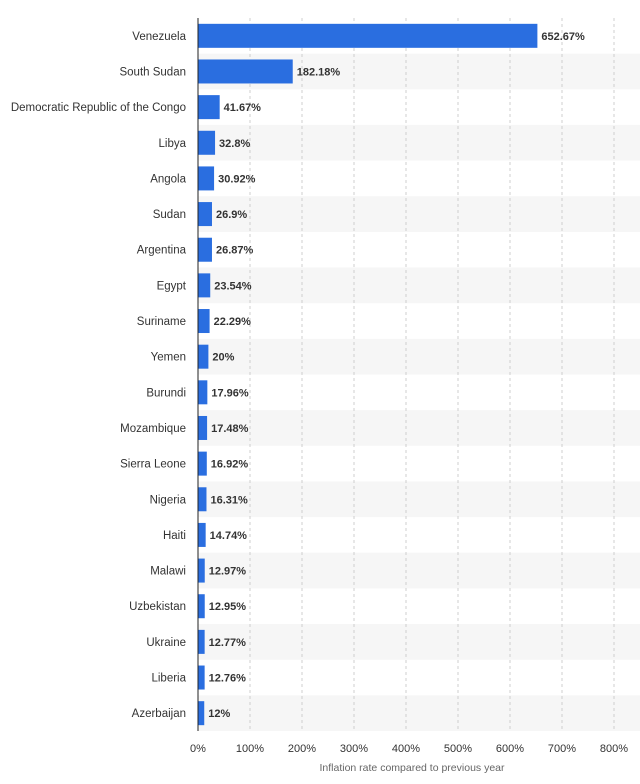 The height and width of the screenshot is (784, 640). I want to click on value-label: 12%, so click(219, 714).